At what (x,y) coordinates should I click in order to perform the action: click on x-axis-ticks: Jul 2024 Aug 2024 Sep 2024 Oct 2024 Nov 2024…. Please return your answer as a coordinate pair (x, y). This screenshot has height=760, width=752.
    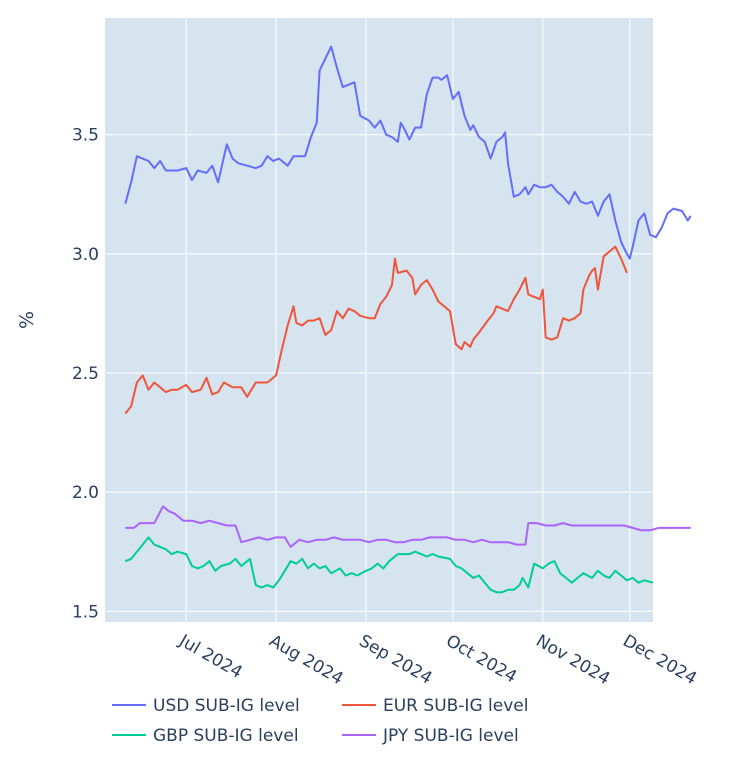
    Looking at the image, I should click on (437, 660).